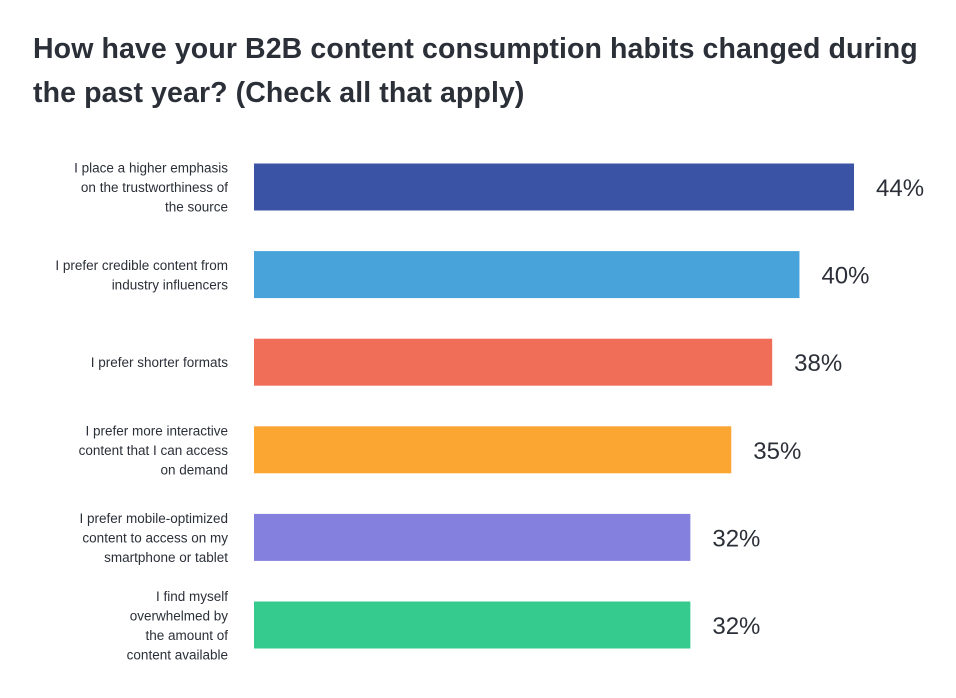 This screenshot has height=698, width=956. I want to click on category-label-6-line-4: content available, so click(177, 654).